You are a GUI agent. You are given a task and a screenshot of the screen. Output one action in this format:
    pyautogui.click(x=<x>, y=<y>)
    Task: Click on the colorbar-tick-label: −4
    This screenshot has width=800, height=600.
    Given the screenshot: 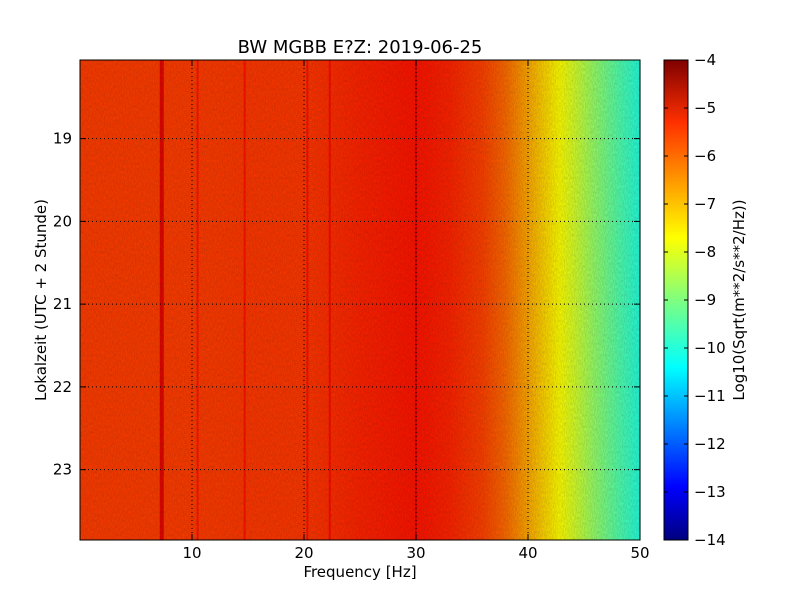 What is the action you would take?
    pyautogui.click(x=705, y=60)
    